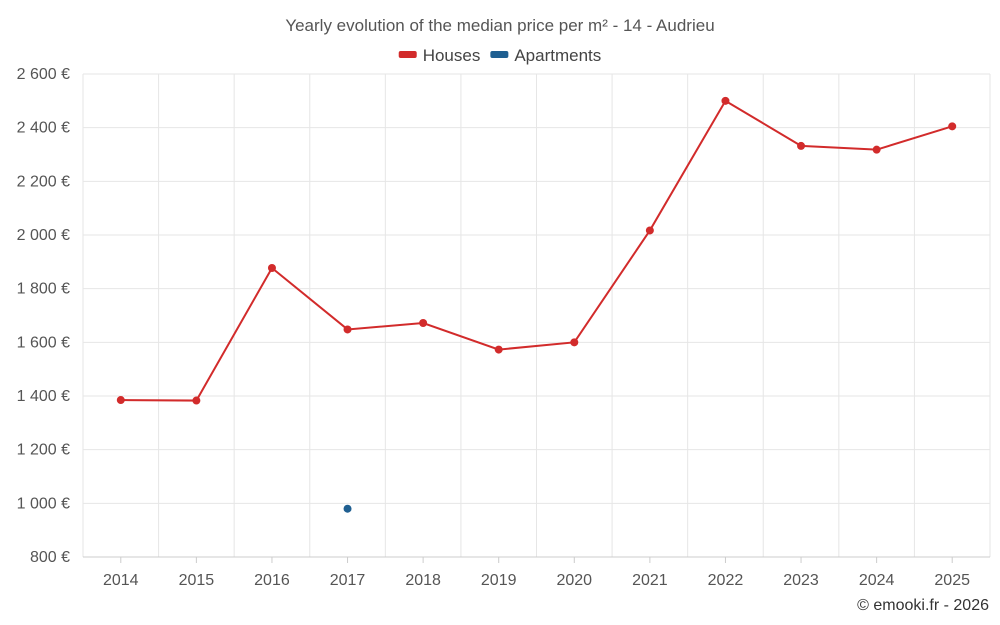 This screenshot has height=625, width=1000. I want to click on legend-item-apartments: Apartments, so click(545, 55).